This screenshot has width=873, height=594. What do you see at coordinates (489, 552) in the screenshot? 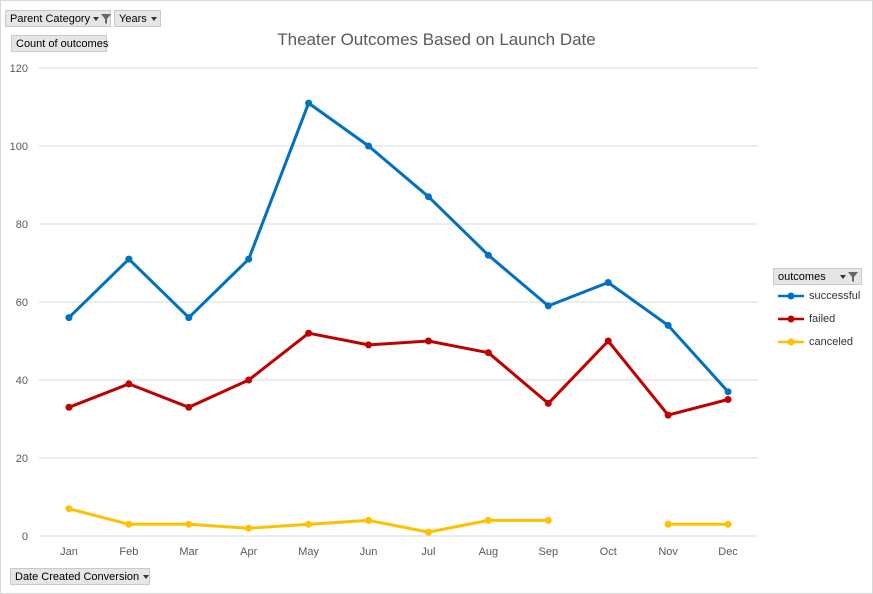
I see `x-tick-label: Aug` at bounding box center [489, 552].